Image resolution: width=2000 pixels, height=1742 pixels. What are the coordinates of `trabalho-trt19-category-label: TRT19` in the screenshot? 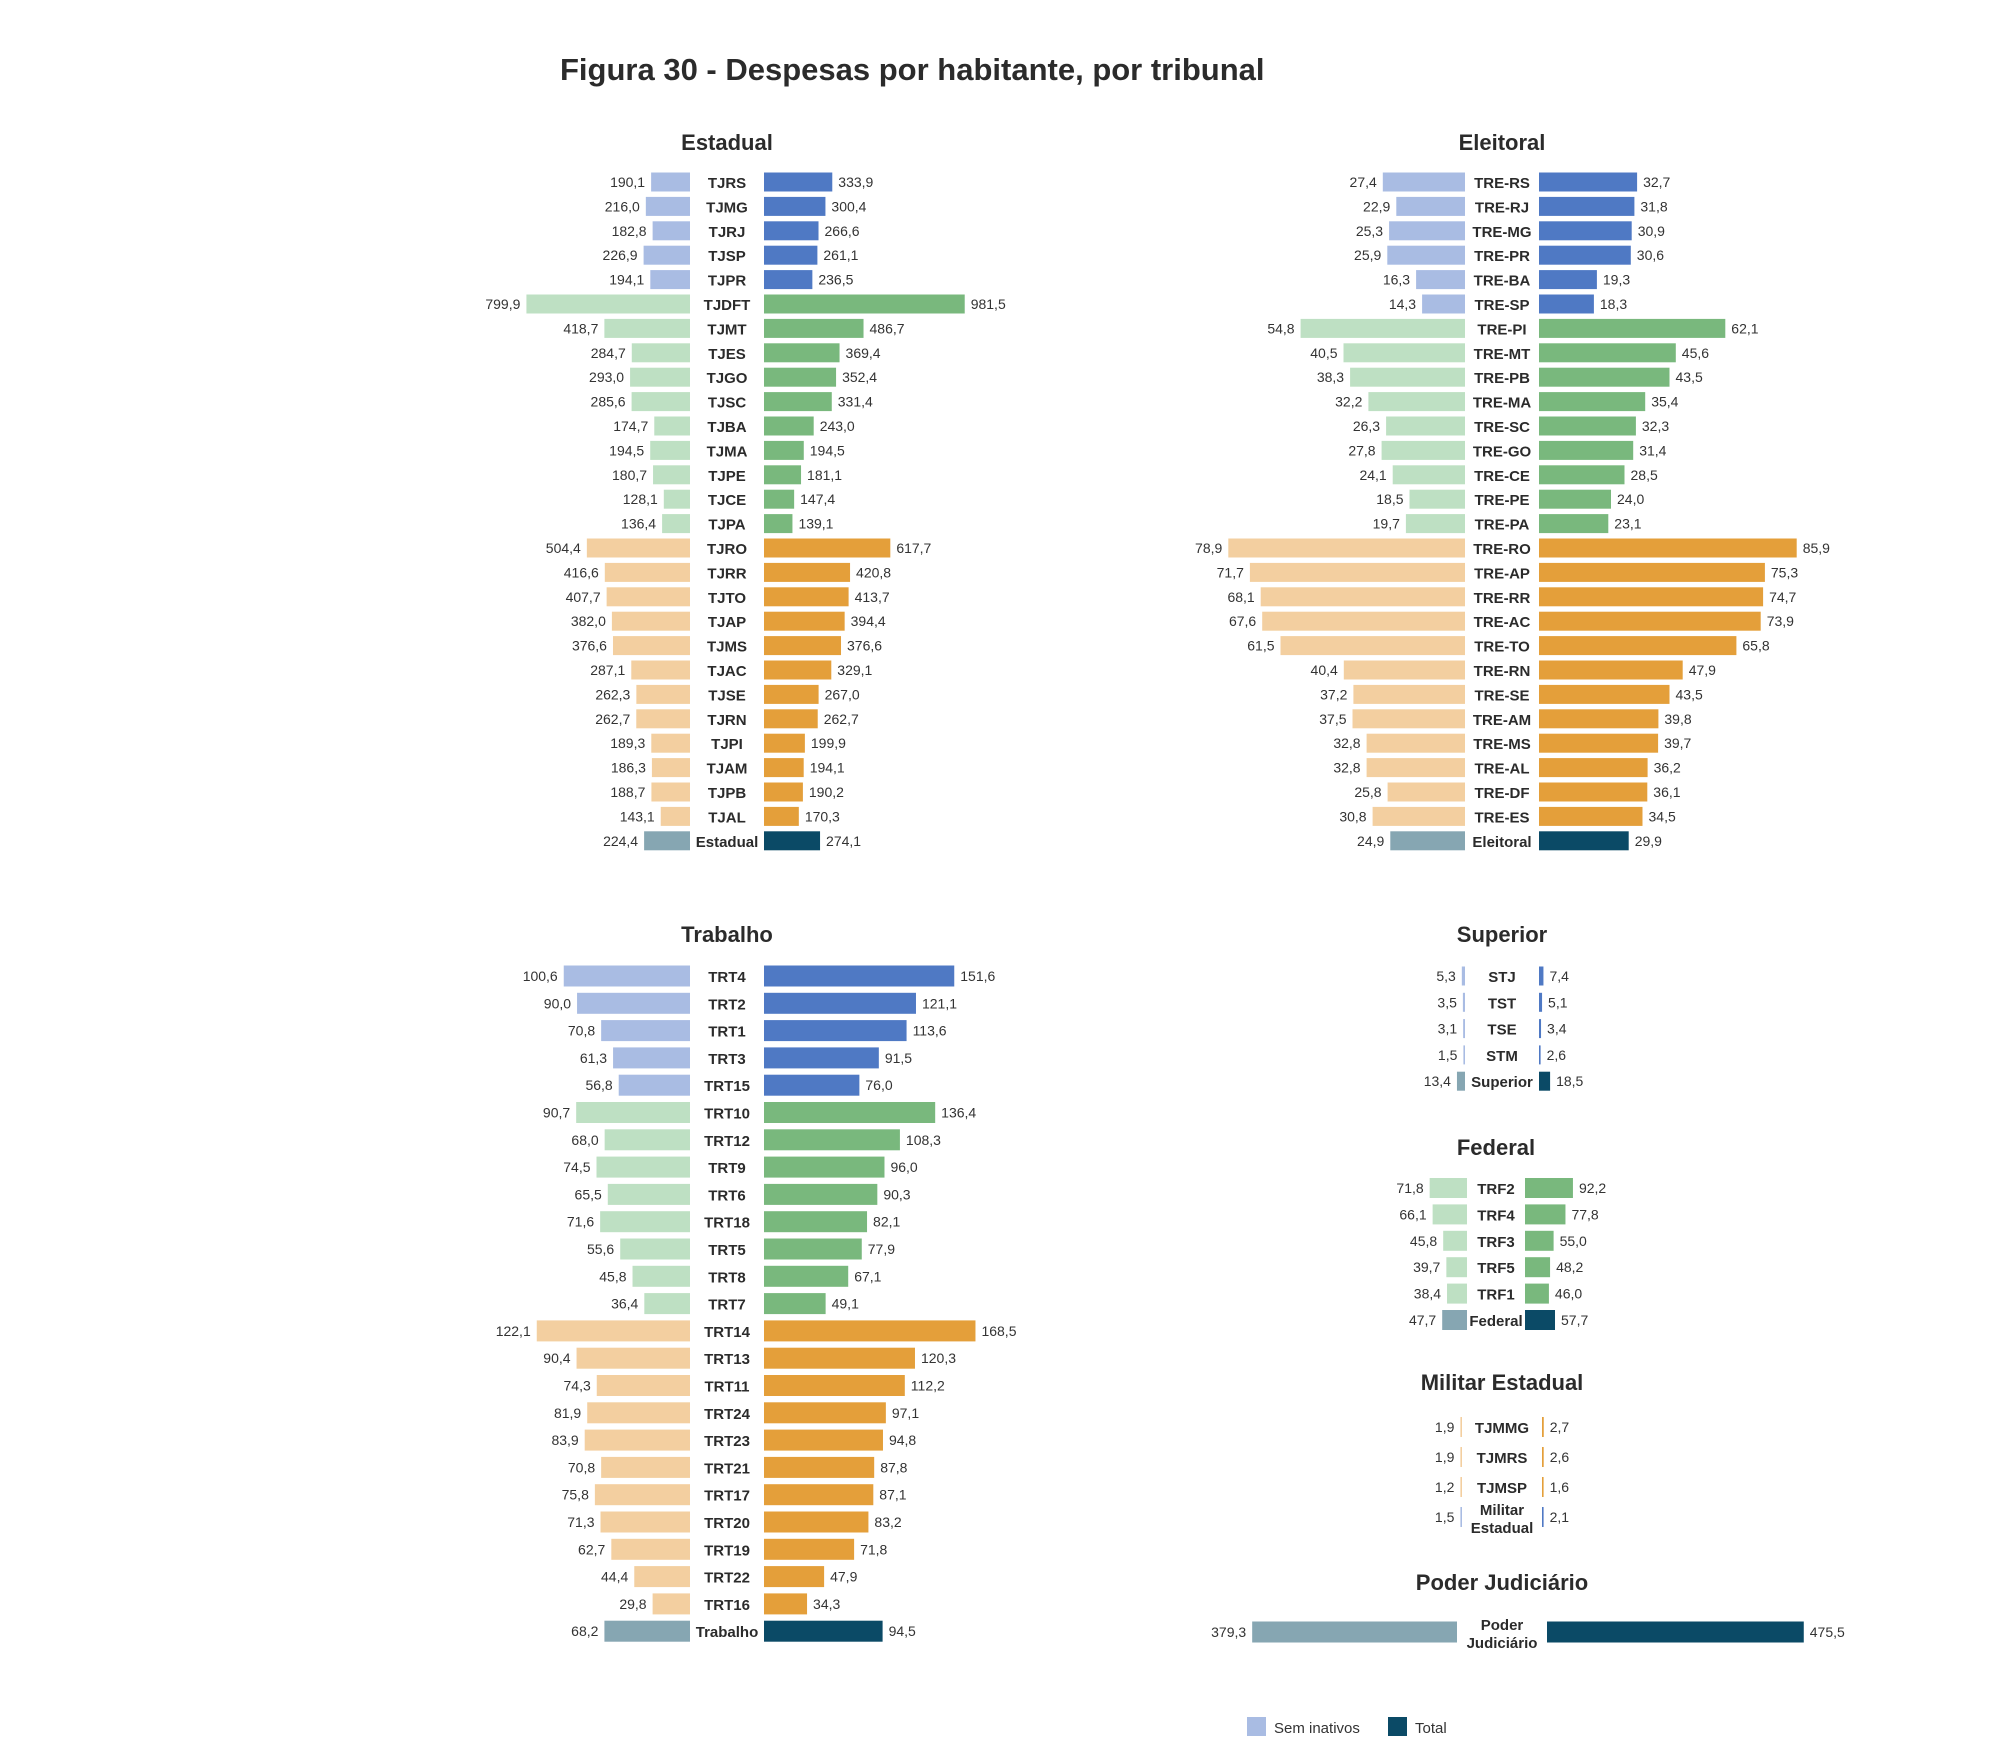 It's located at (727, 1550).